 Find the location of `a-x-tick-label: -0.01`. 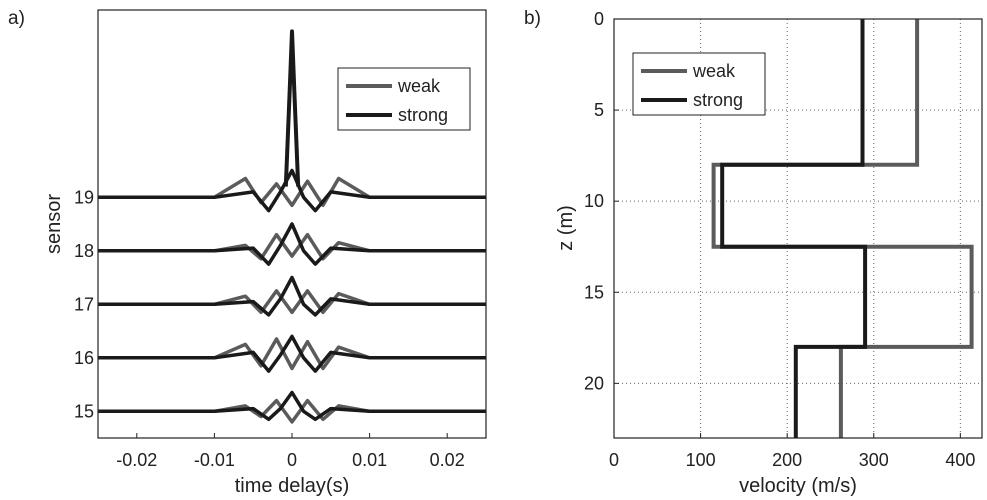

a-x-tick-label: -0.01 is located at coordinates (214, 460).